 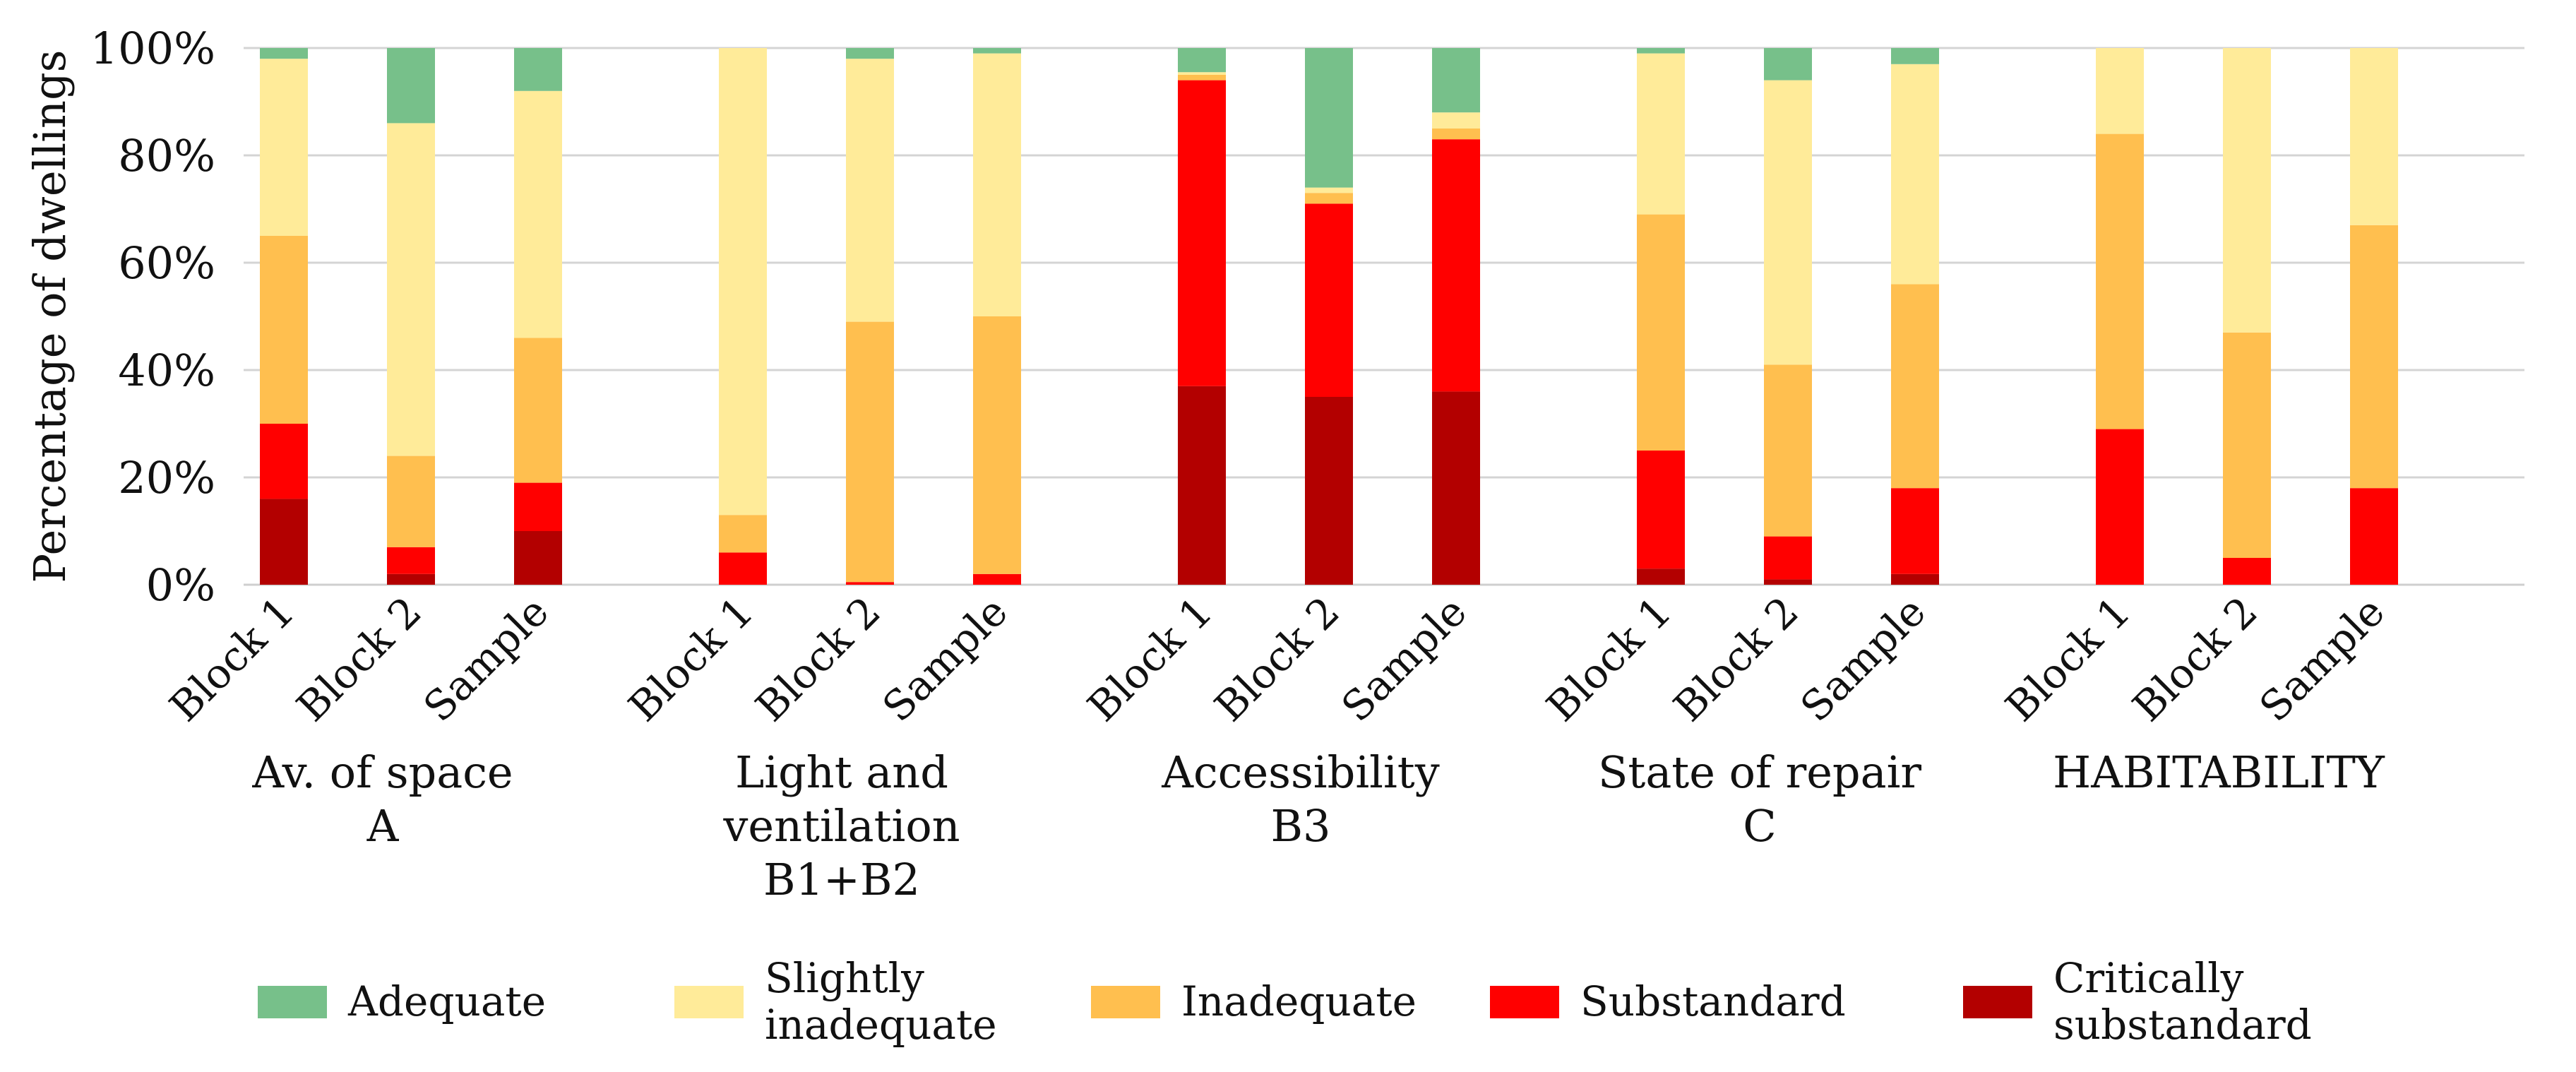 What do you see at coordinates (180, 585) in the screenshot?
I see `y-tick-label: 0%` at bounding box center [180, 585].